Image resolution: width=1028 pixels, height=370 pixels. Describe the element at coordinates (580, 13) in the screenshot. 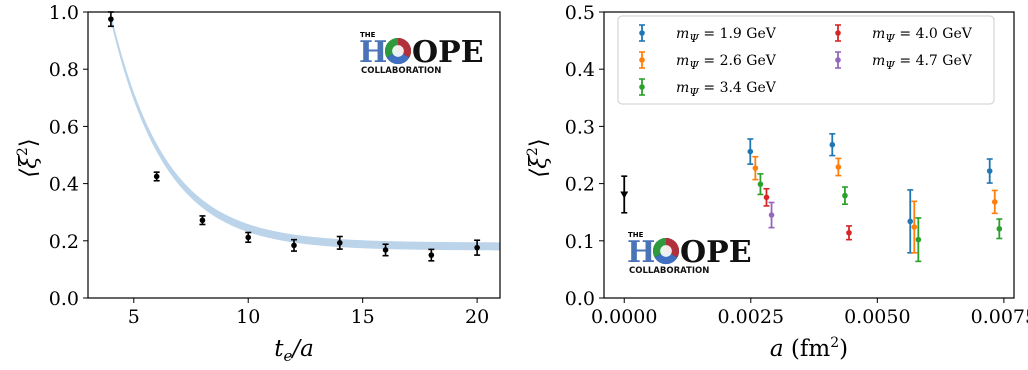

I see `y-tick-label: 0.5` at that location.